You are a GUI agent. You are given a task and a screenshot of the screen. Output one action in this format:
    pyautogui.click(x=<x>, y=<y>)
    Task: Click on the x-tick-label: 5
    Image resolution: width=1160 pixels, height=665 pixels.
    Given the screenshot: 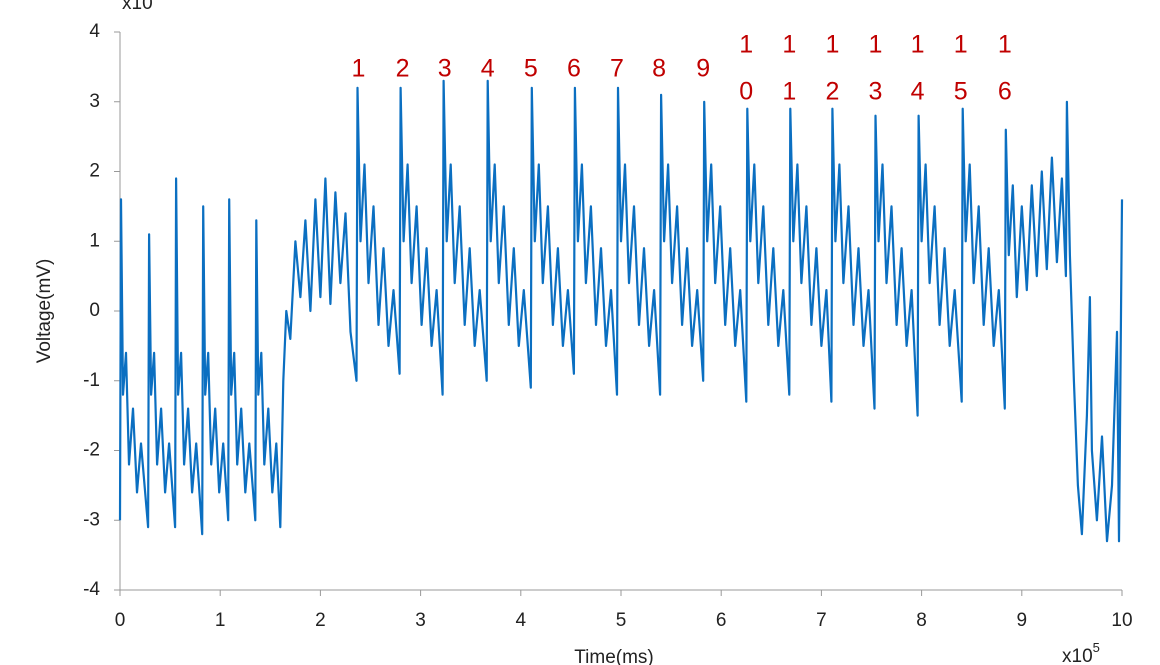 What is the action you would take?
    pyautogui.click(x=621, y=620)
    